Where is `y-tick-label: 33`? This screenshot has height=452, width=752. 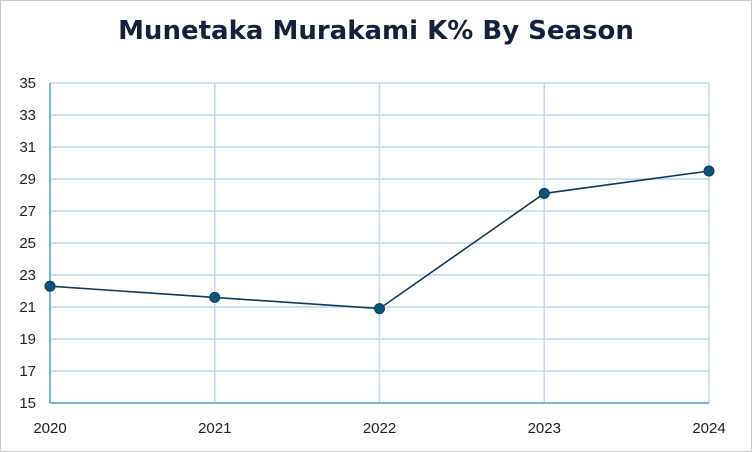 y-tick-label: 33 is located at coordinates (27, 115).